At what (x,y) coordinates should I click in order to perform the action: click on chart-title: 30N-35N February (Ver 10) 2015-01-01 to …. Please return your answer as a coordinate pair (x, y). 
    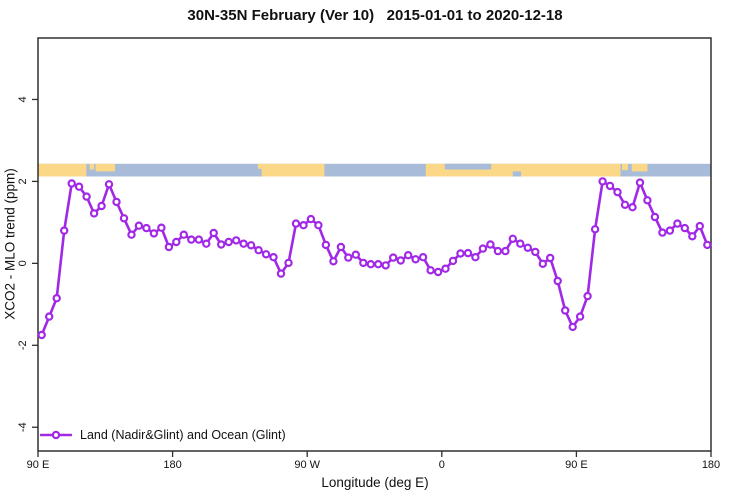
    Looking at the image, I should click on (375, 15).